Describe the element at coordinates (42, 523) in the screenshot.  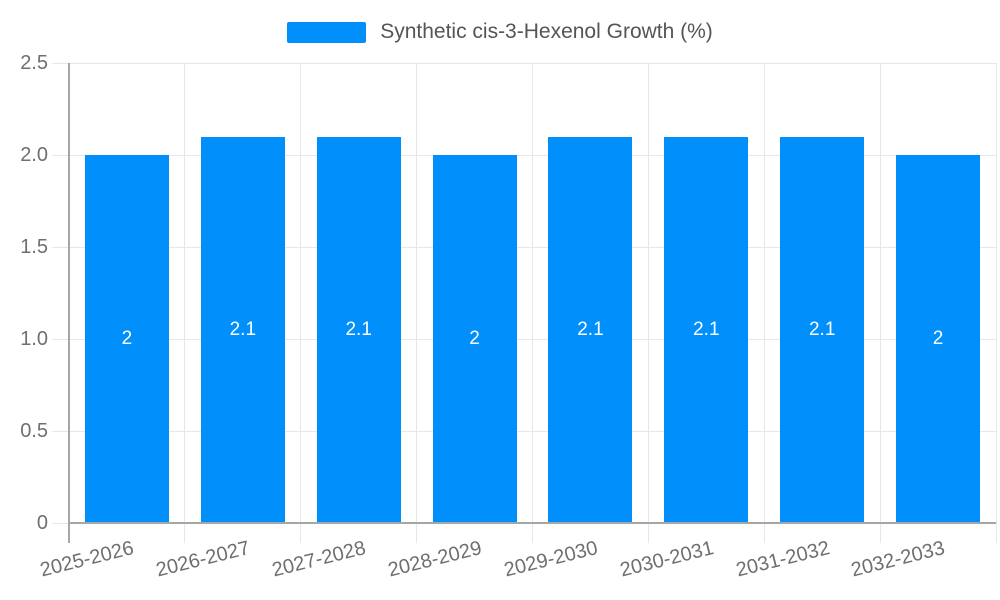
I see `y-tick-label: 0` at that location.